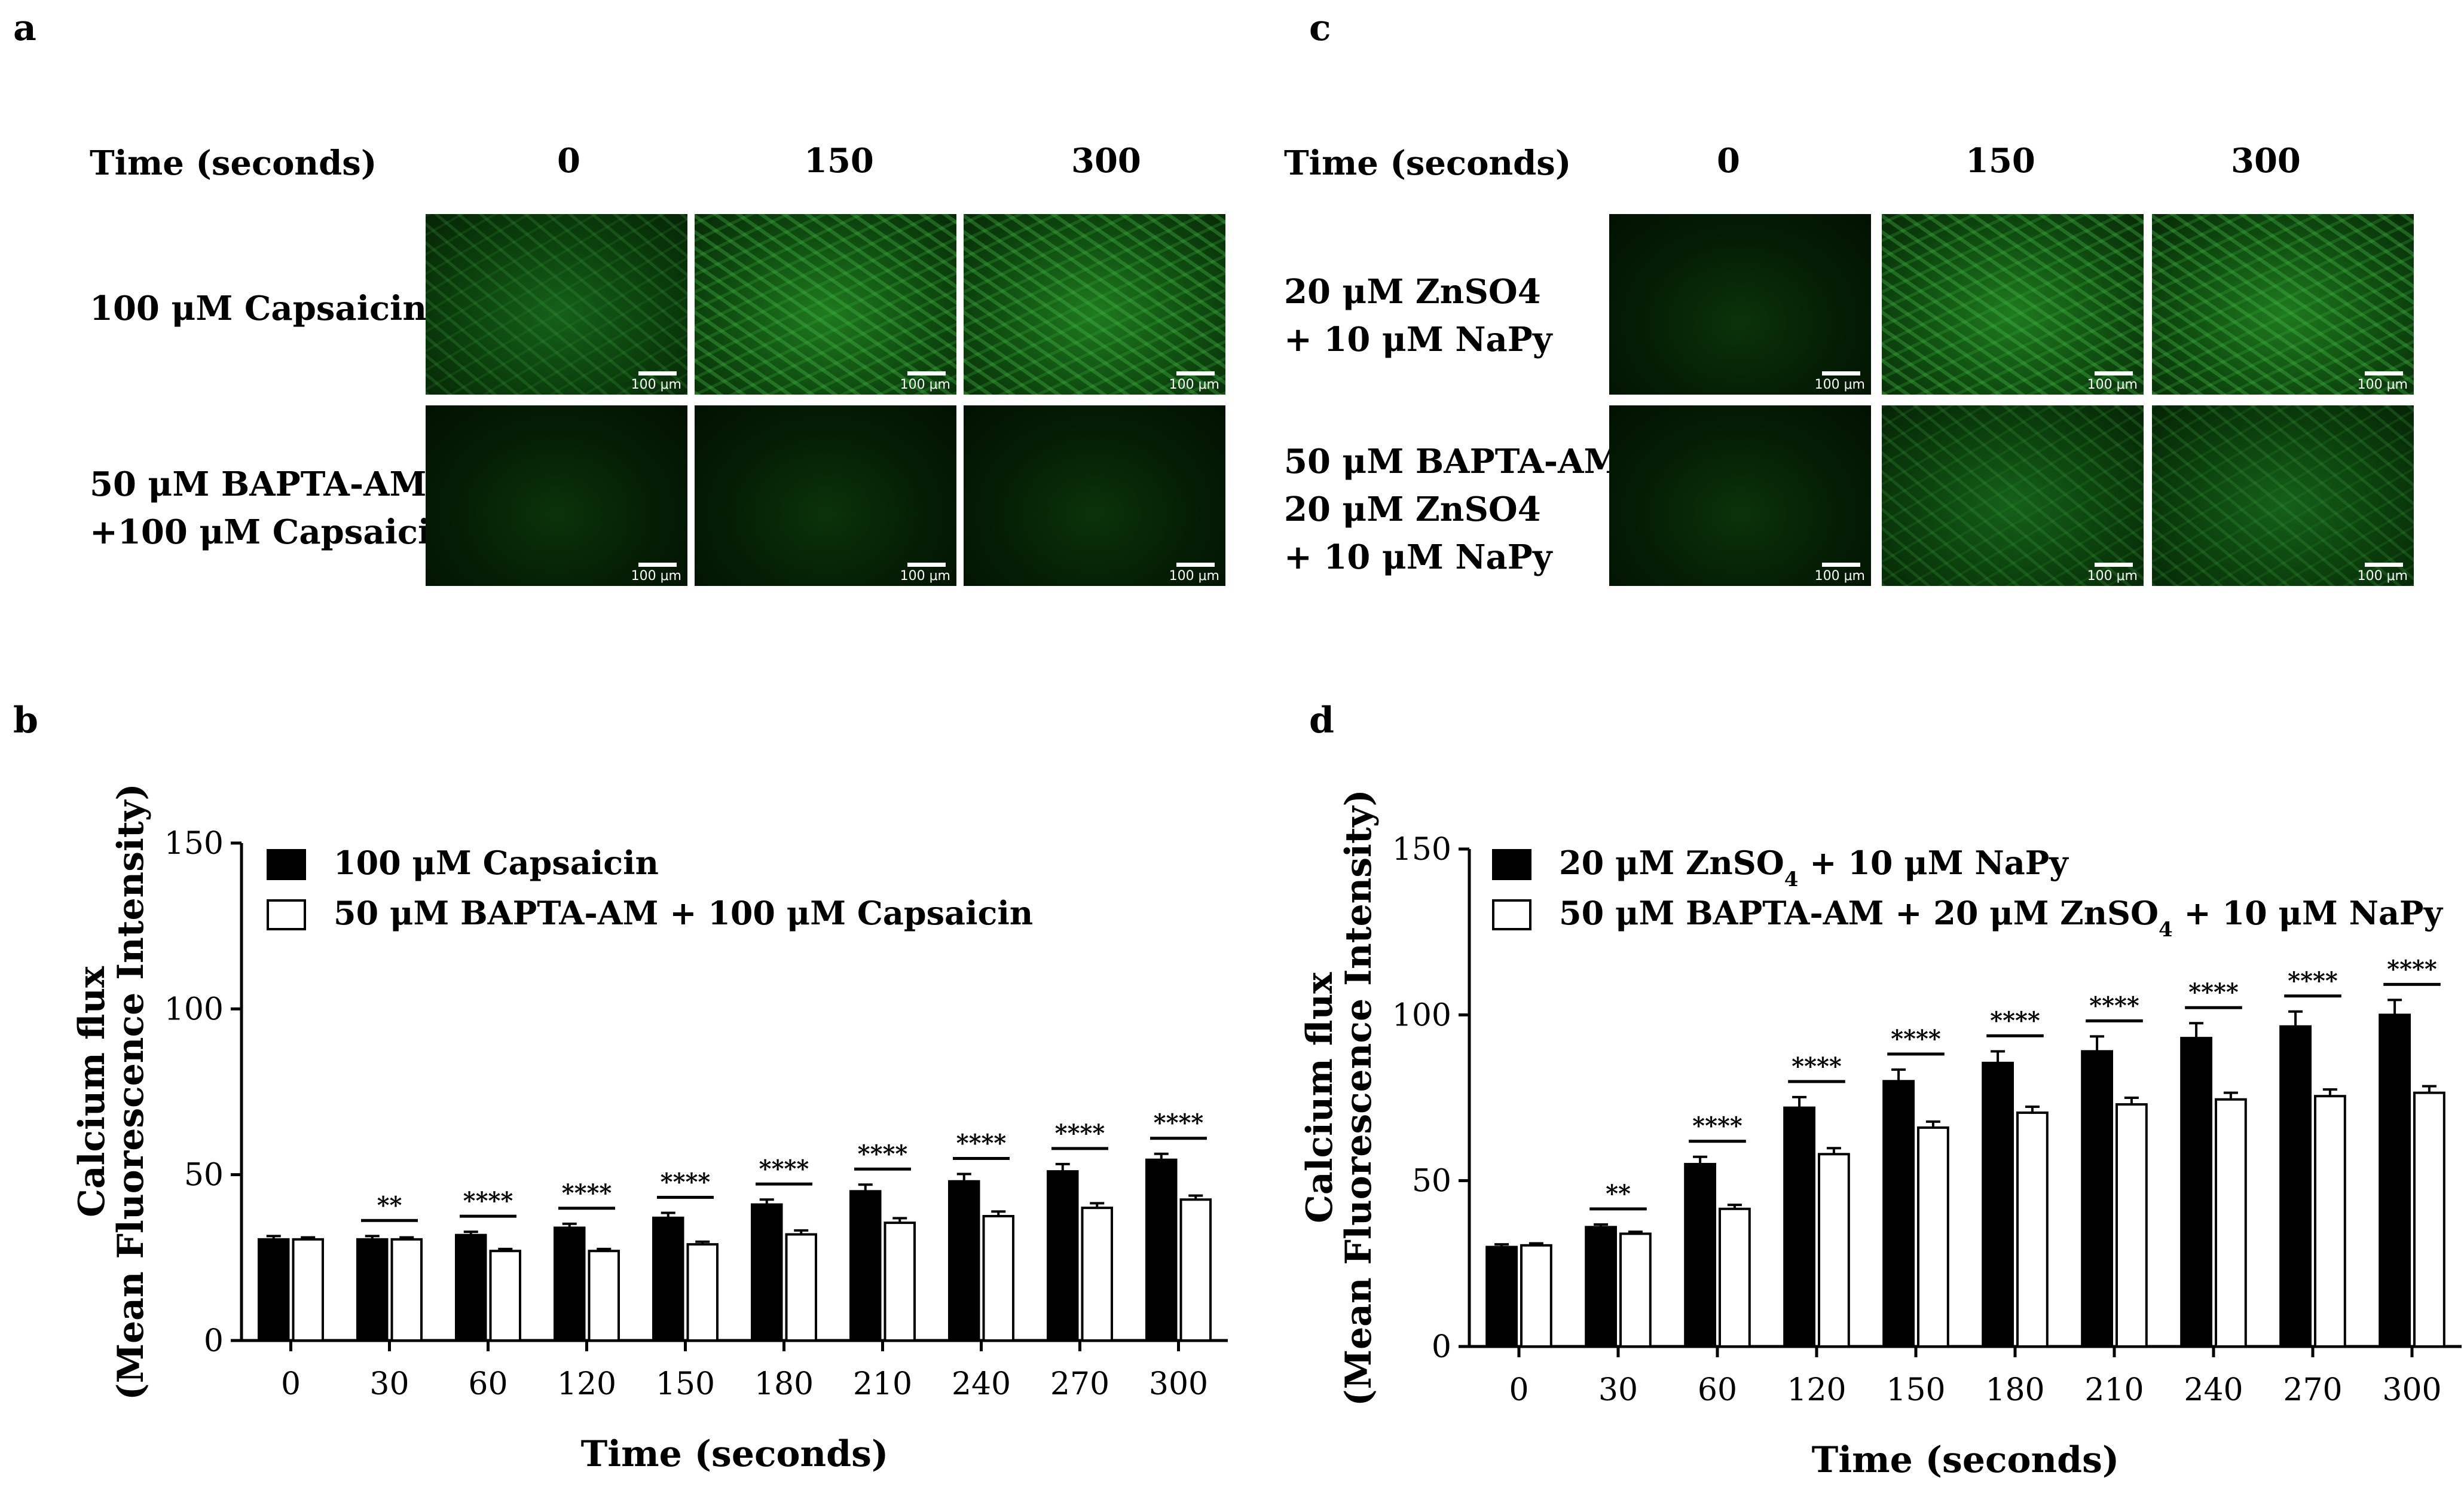 The image size is (2464, 1490). What do you see at coordinates (1094, 304) in the screenshot?
I see `micrograph-a-r1-t300: 100 μm` at bounding box center [1094, 304].